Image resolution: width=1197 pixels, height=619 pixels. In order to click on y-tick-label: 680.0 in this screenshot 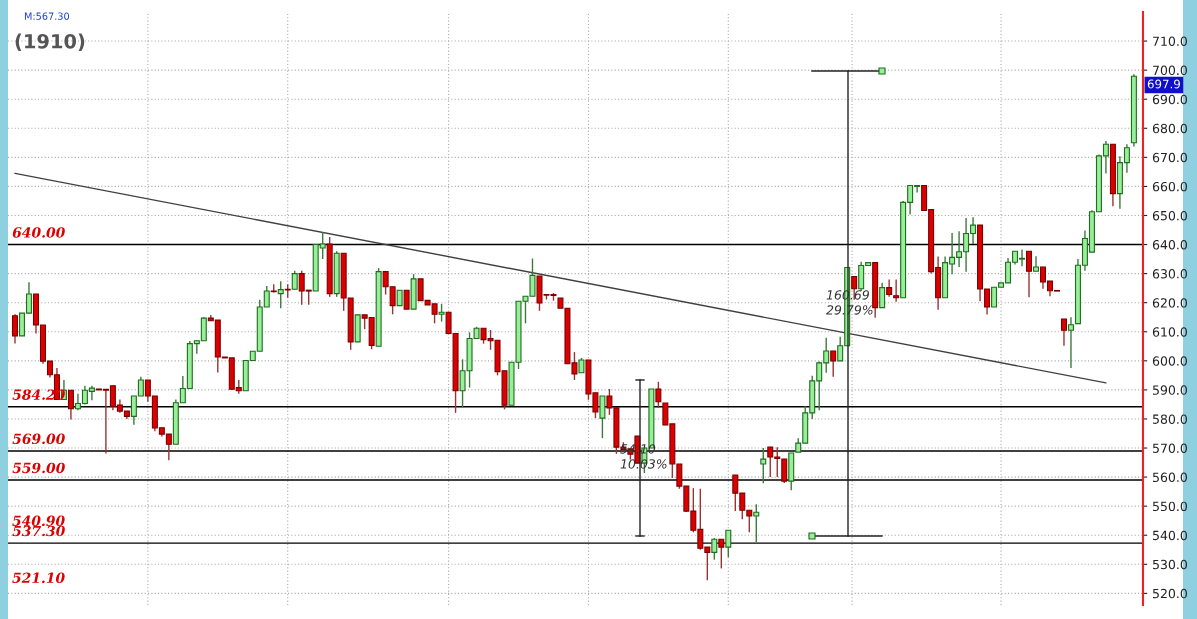, I will do `click(1169, 128)`.